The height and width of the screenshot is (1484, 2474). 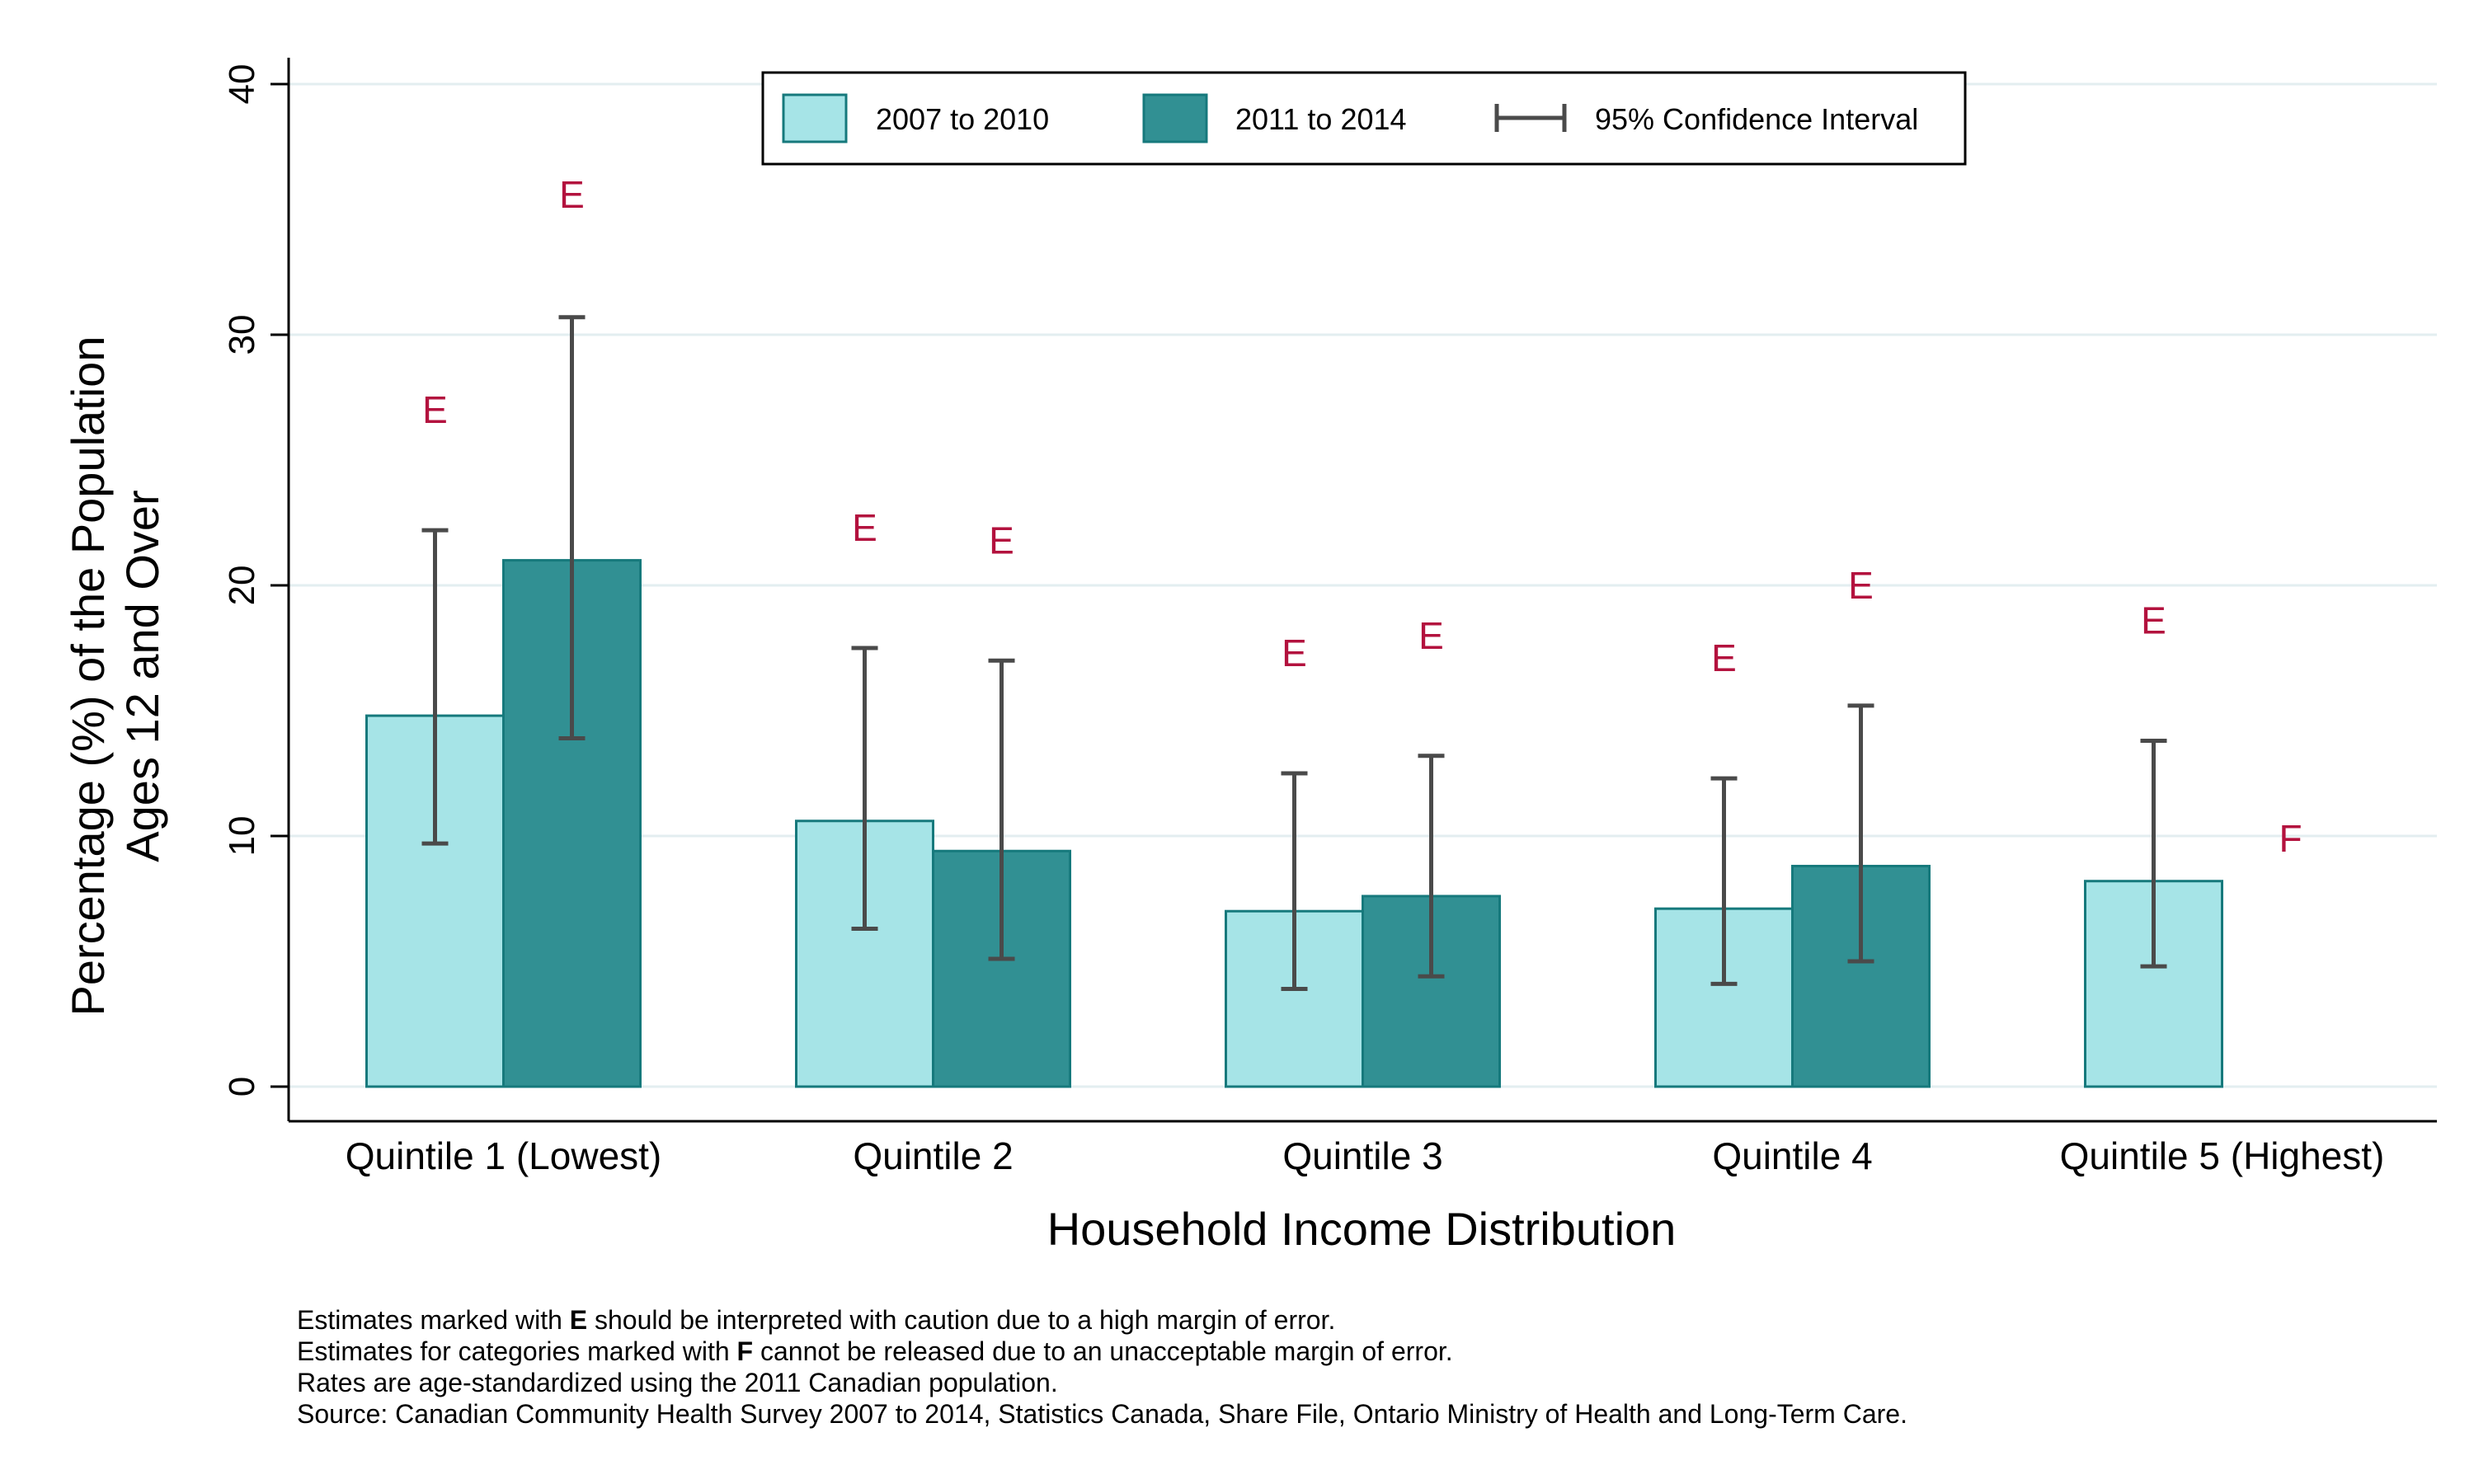 I want to click on legend-label-2011-2014: 2011 to 2014, so click(x=1321, y=119).